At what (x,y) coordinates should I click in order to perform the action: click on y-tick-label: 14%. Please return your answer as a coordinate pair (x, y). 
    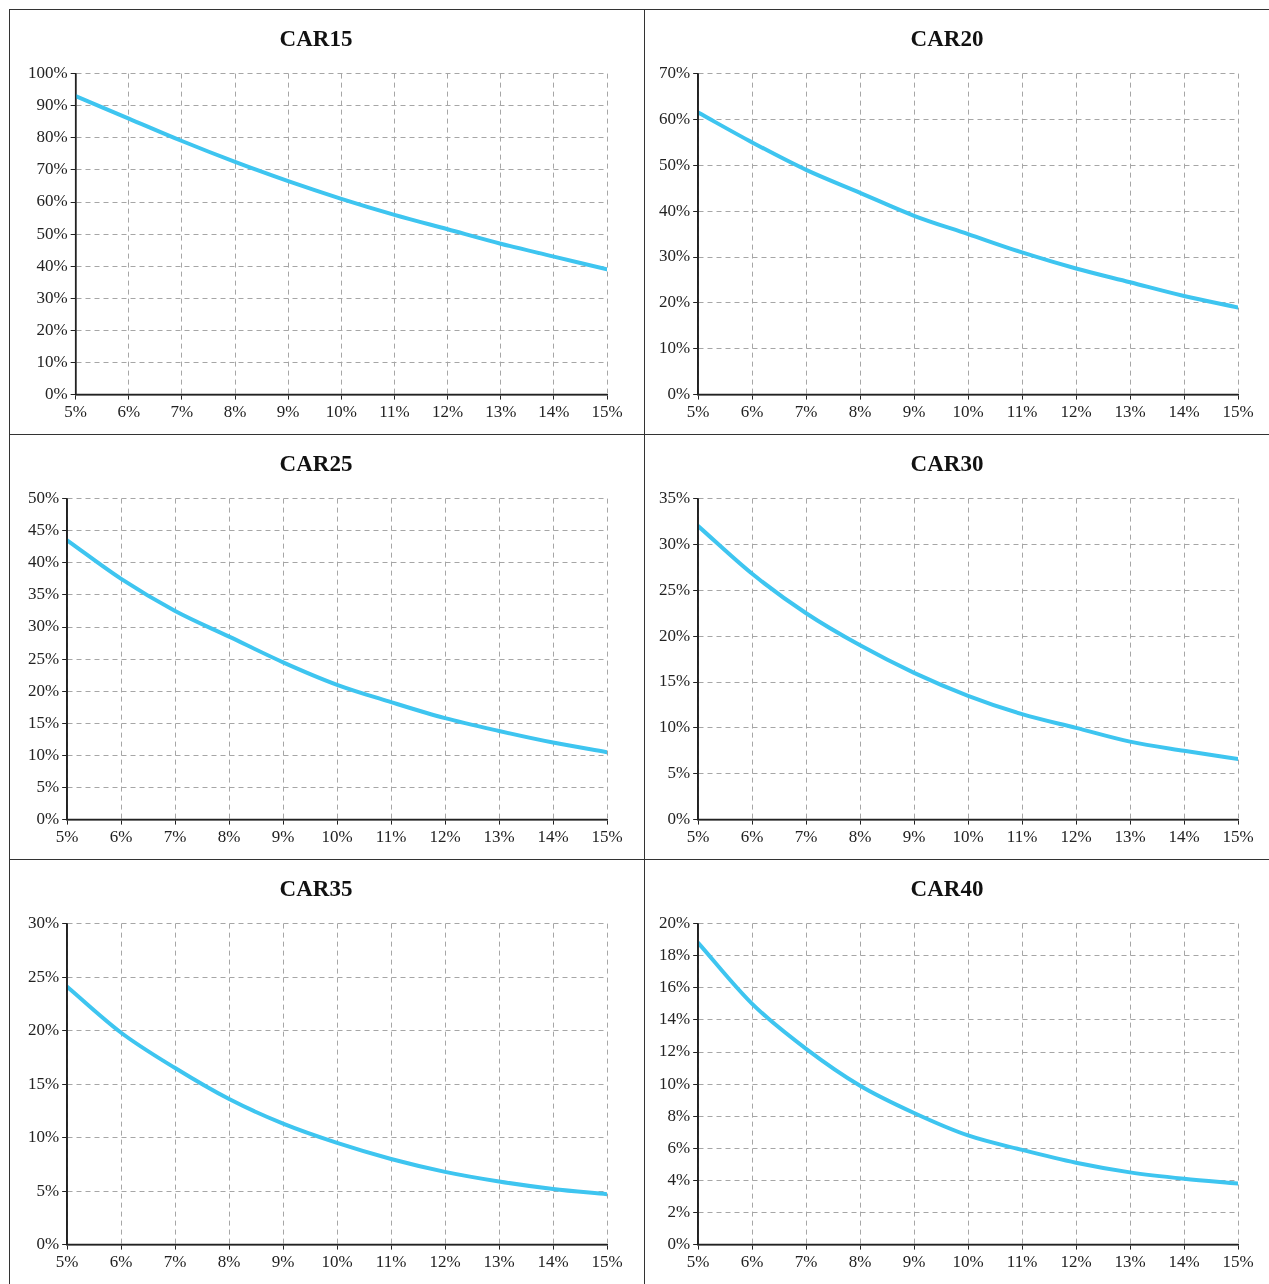
    Looking at the image, I should click on (674, 1019).